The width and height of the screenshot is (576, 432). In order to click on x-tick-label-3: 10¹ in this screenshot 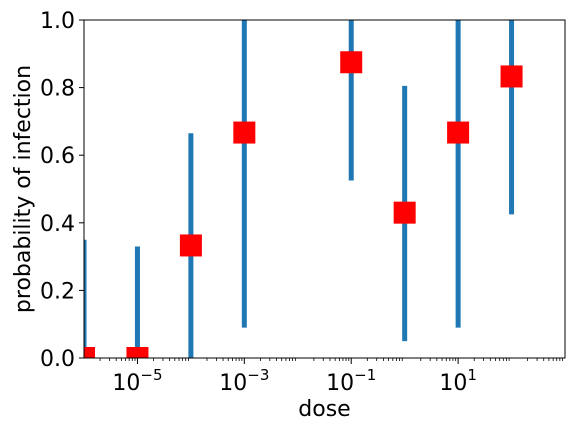, I will do `click(458, 381)`.